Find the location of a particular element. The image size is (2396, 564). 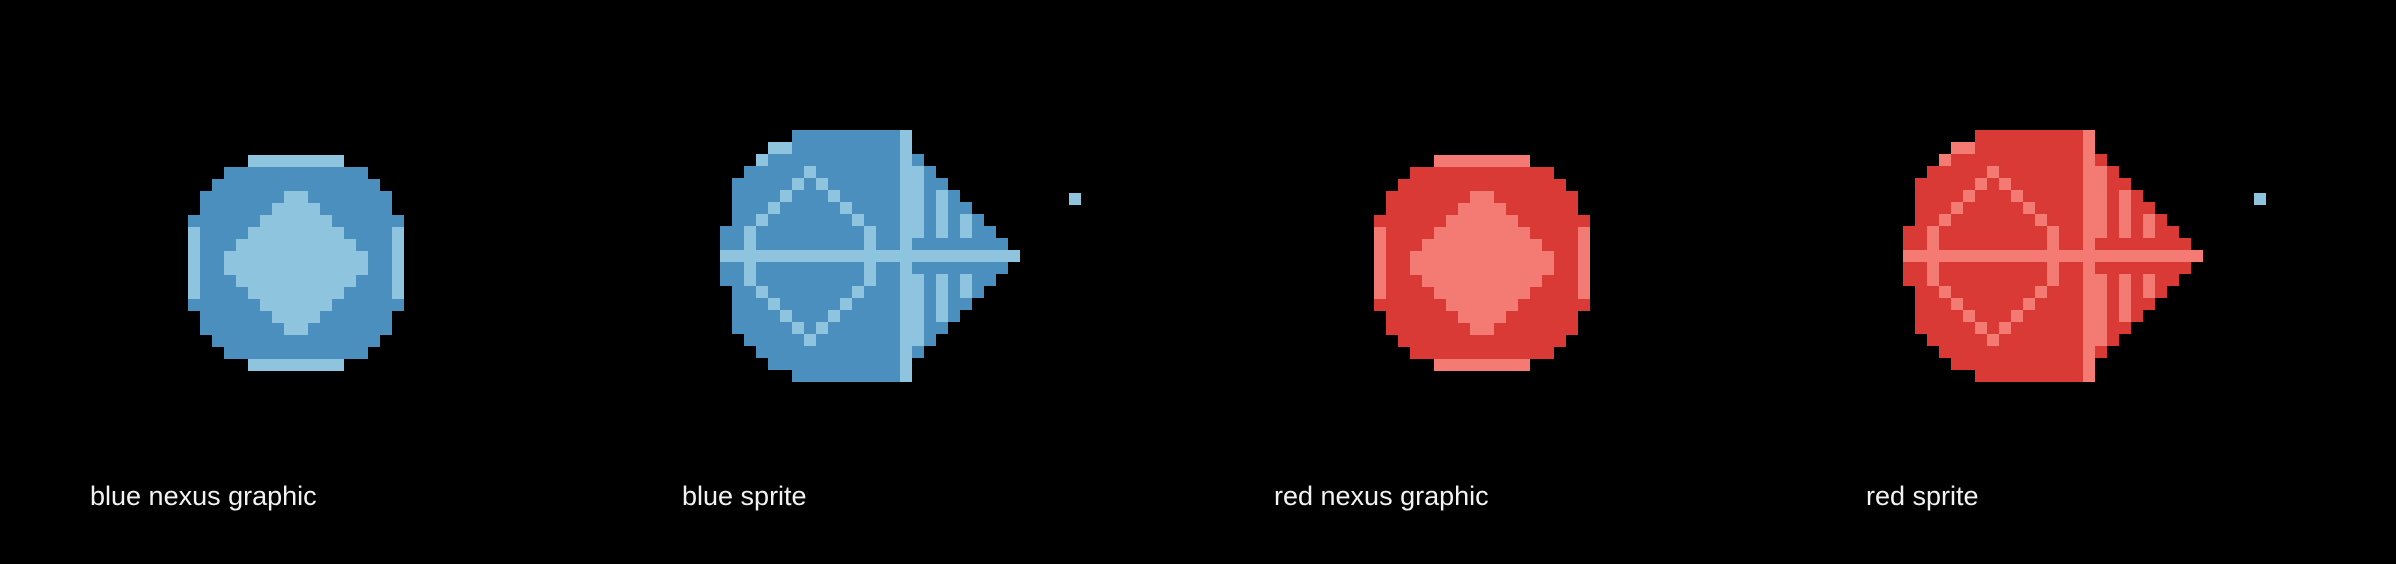

blue-sprite-image is located at coordinates (870, 256).